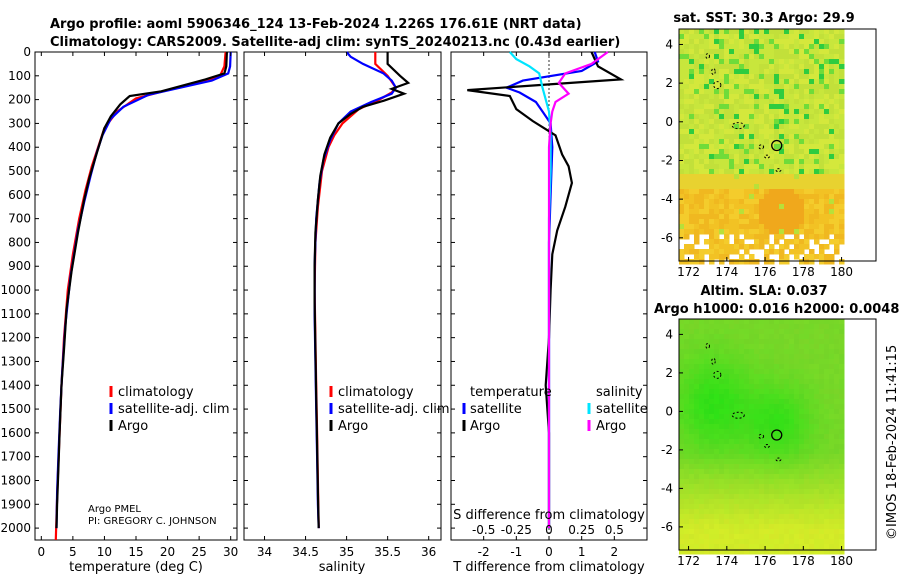 This screenshot has width=900, height=580. What do you see at coordinates (484, 552) in the screenshot?
I see `x-tick-label: -2` at bounding box center [484, 552].